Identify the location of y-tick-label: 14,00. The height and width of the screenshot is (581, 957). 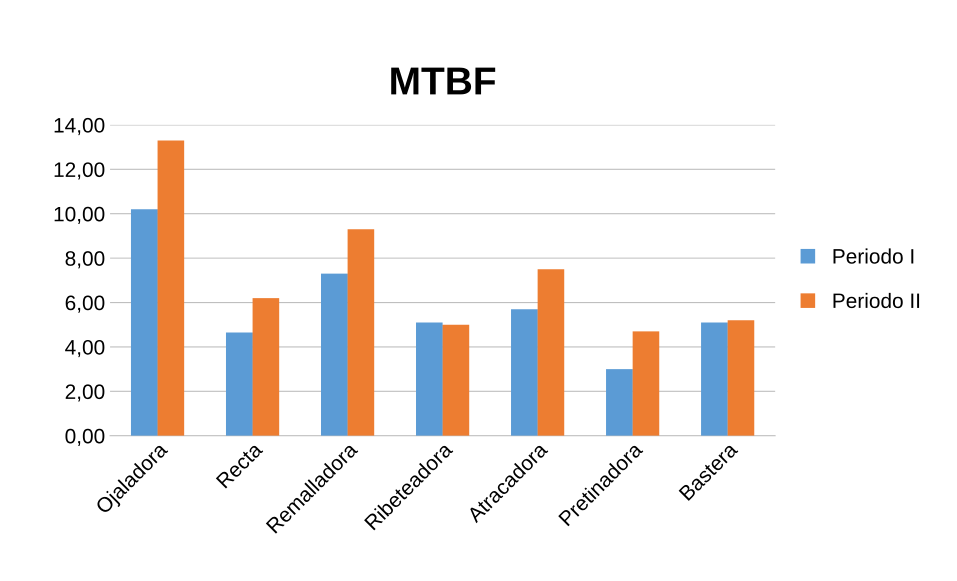
(79, 127).